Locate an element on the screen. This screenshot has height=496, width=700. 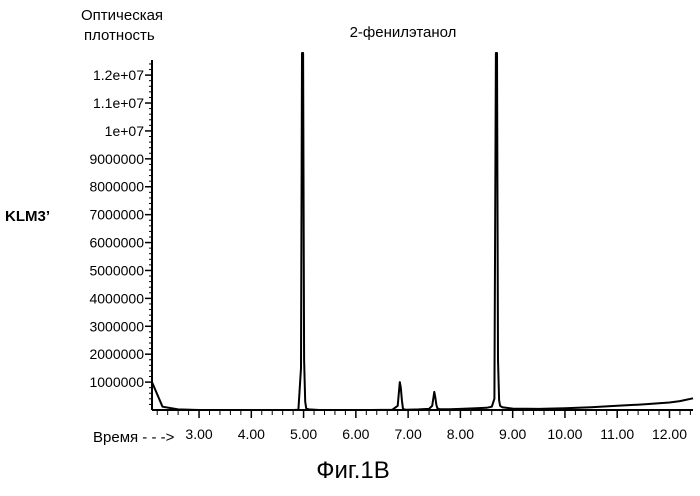
x-tick-label: 11.00 is located at coordinates (617, 434).